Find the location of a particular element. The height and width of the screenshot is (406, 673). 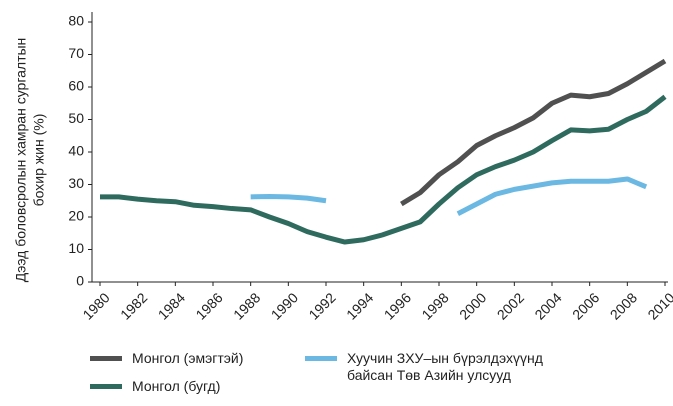

x-tick-label: 1998 is located at coordinates (434, 305).